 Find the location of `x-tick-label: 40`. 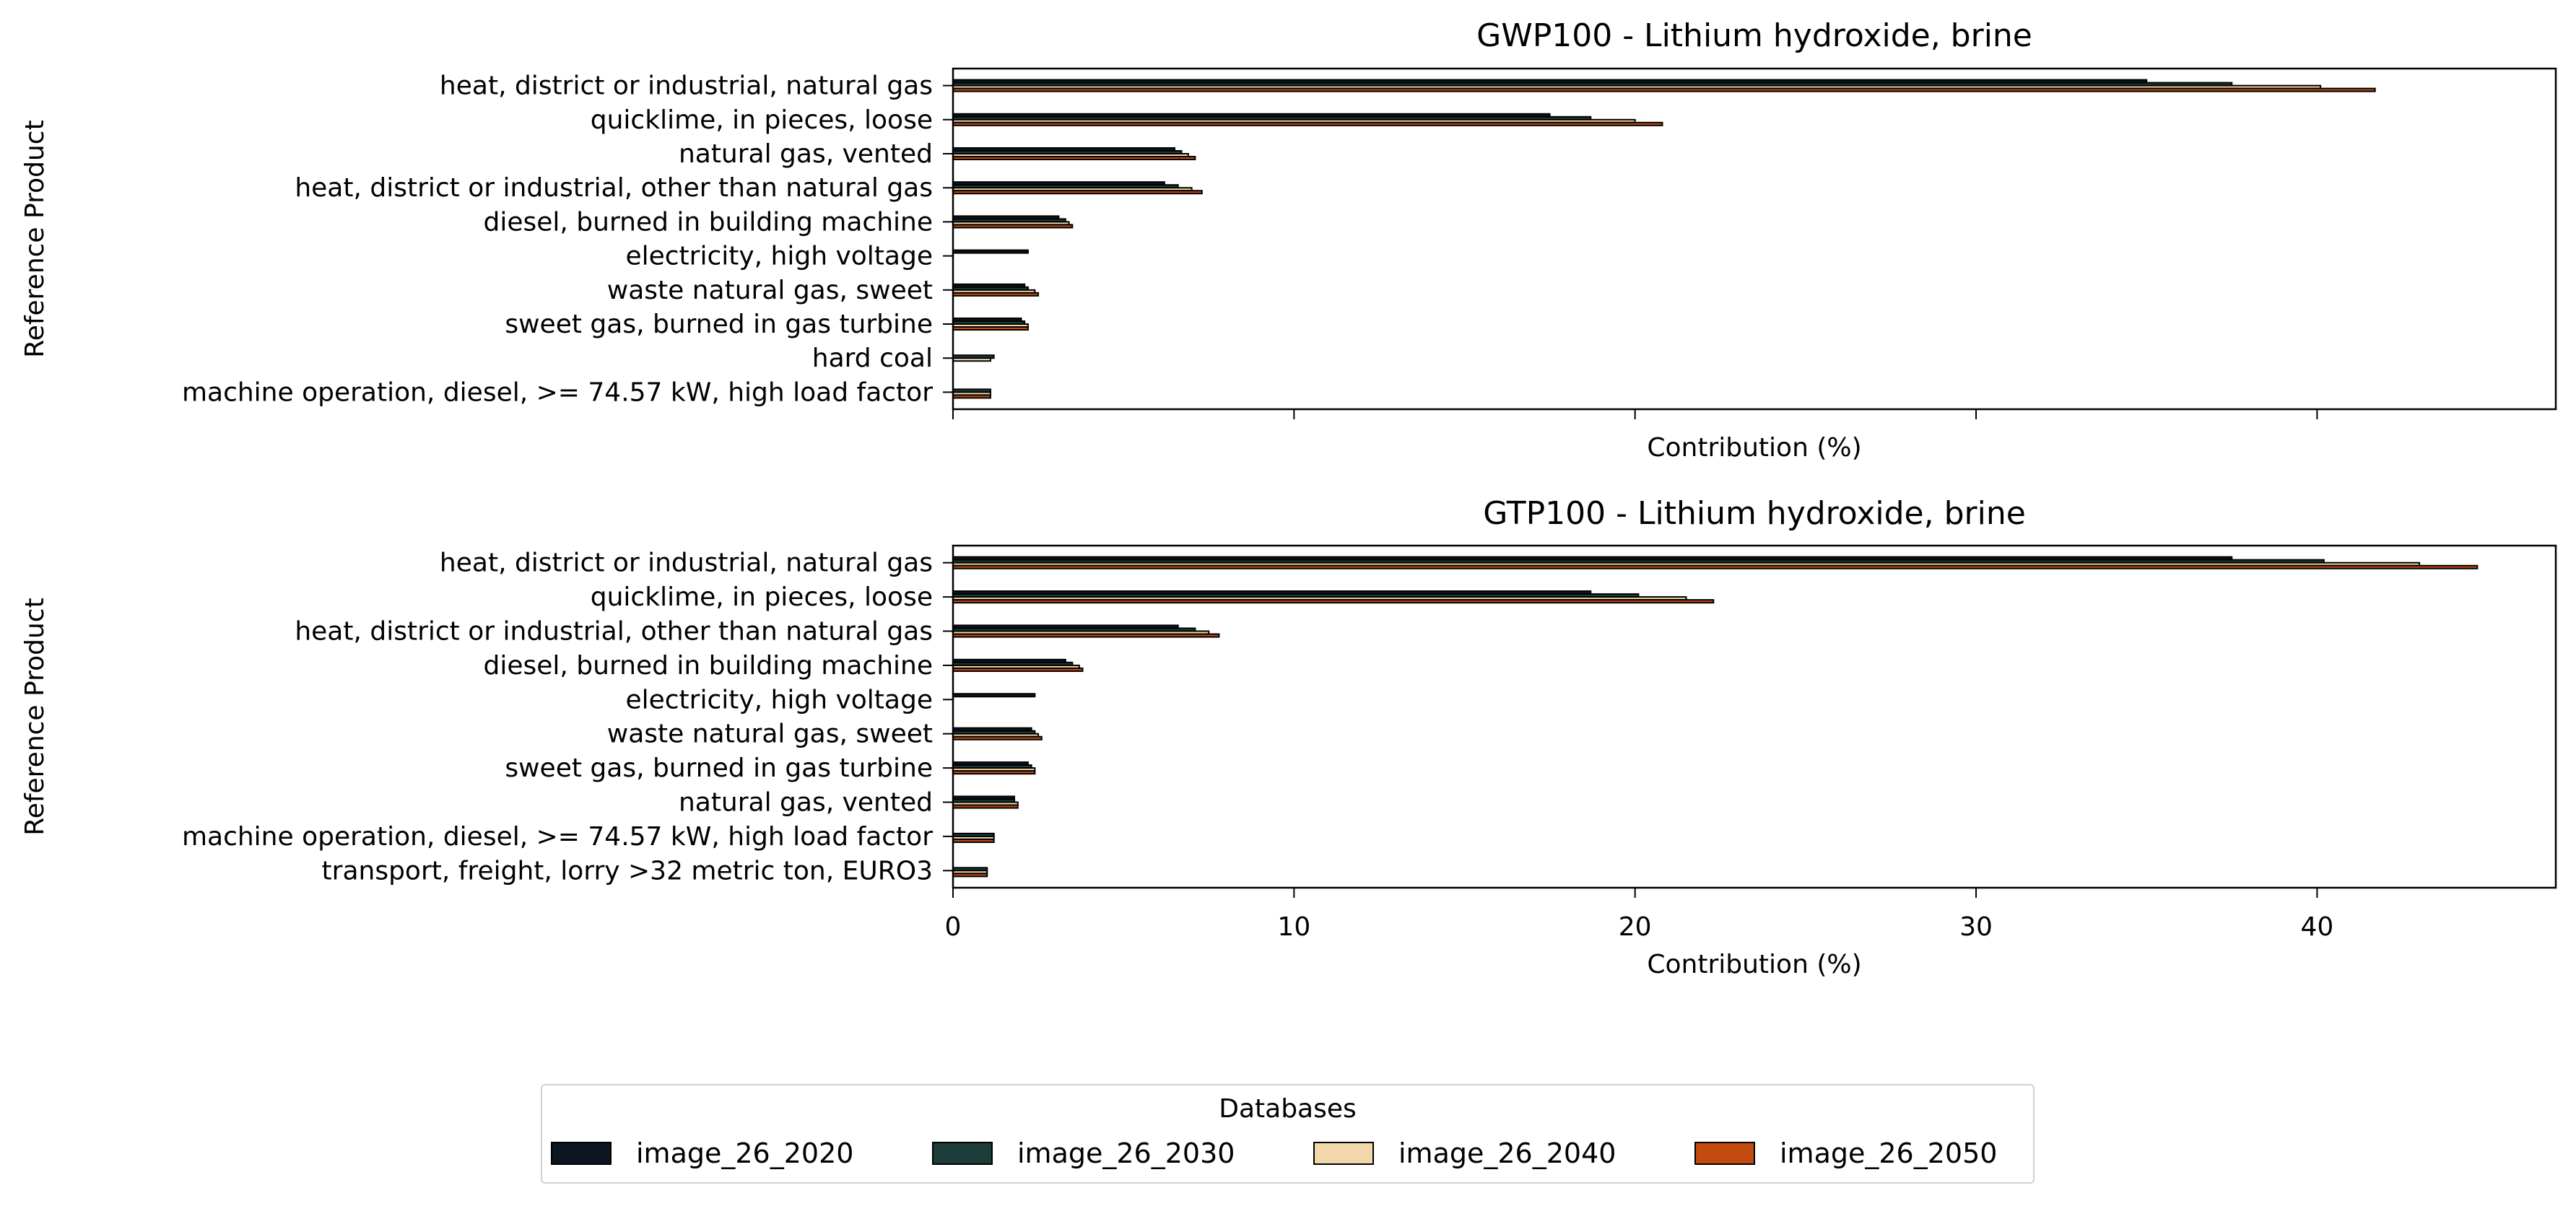

x-tick-label: 40 is located at coordinates (2316, 927).